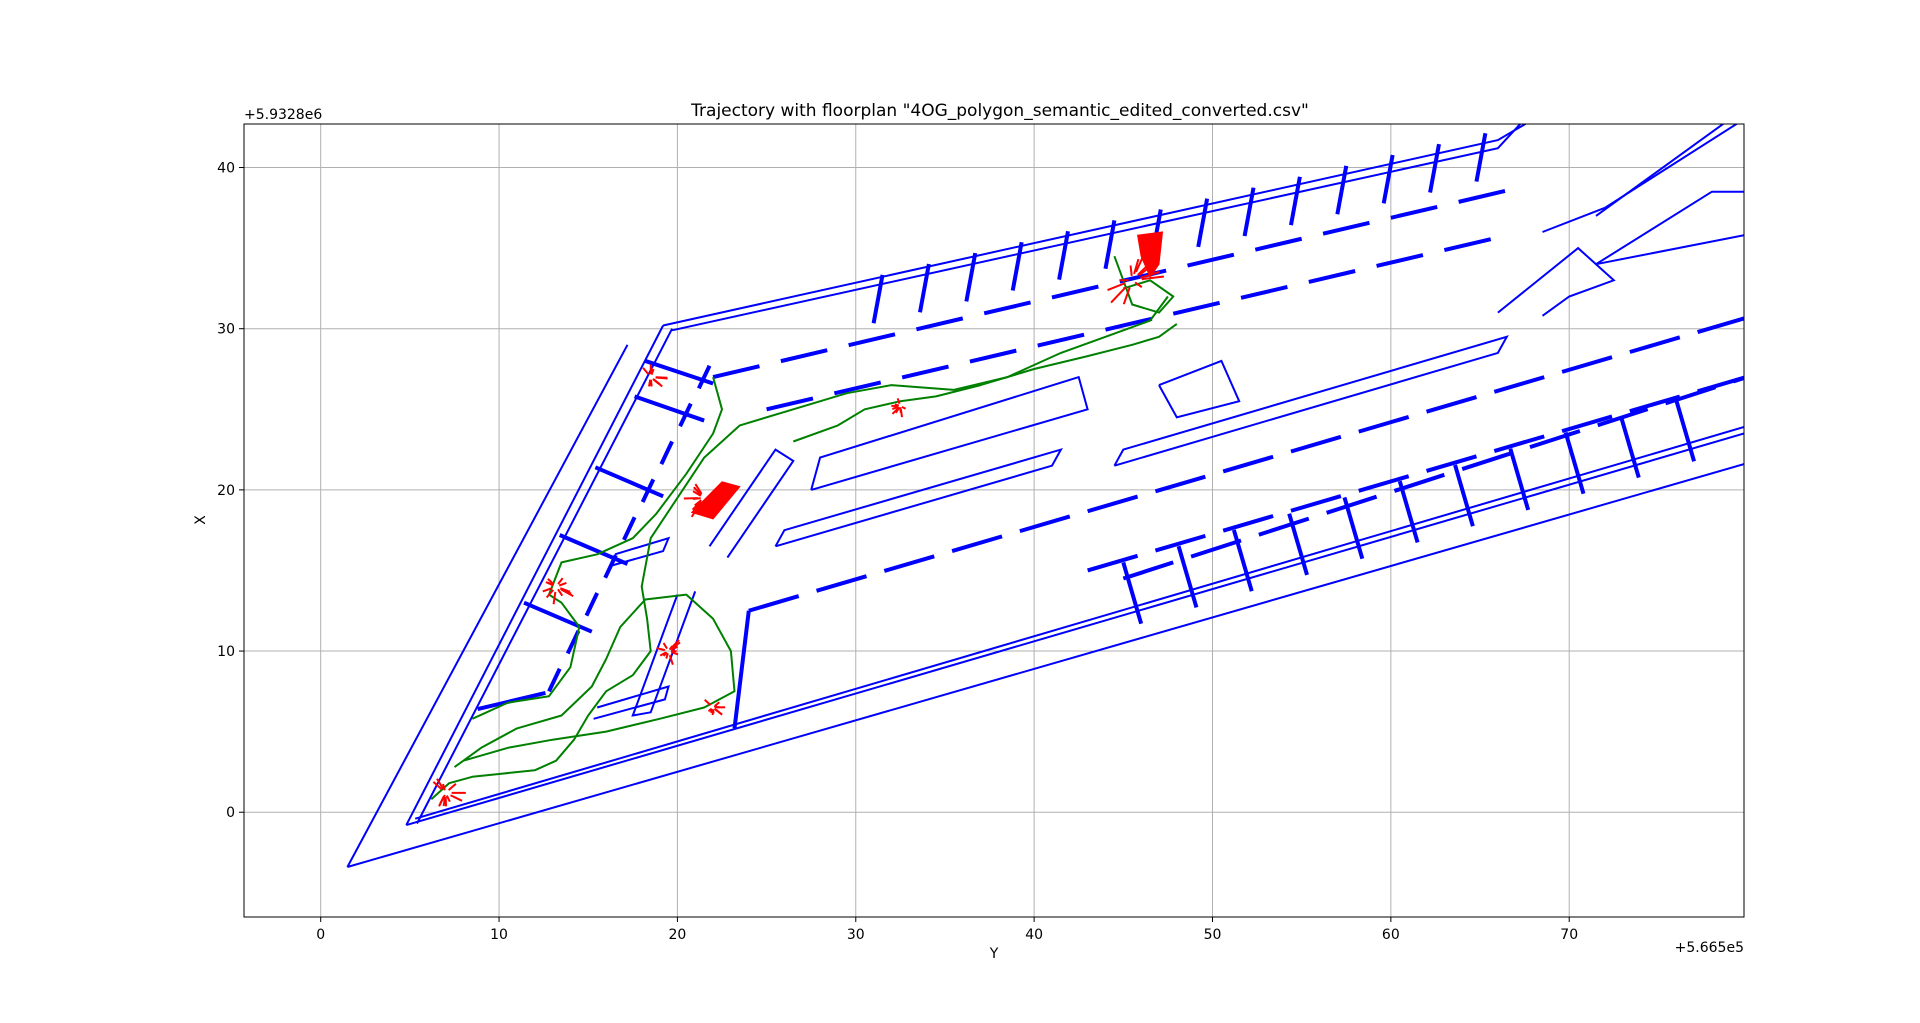 The height and width of the screenshot is (1023, 1920). I want to click on x-tick-label: 0, so click(320, 935).